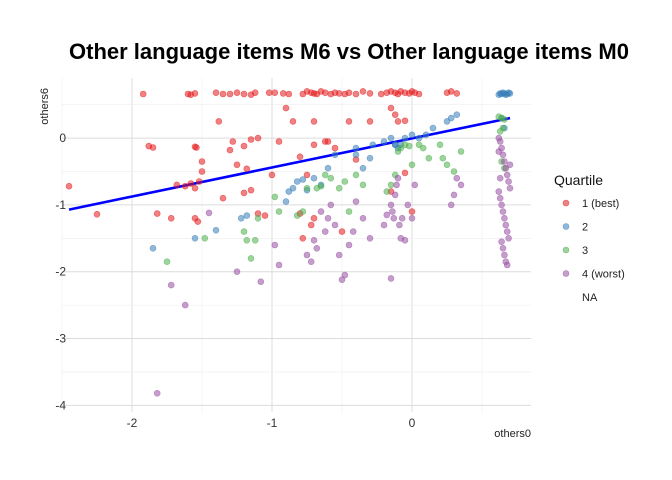  What do you see at coordinates (512, 434) in the screenshot?
I see `x-axis-title: others0` at bounding box center [512, 434].